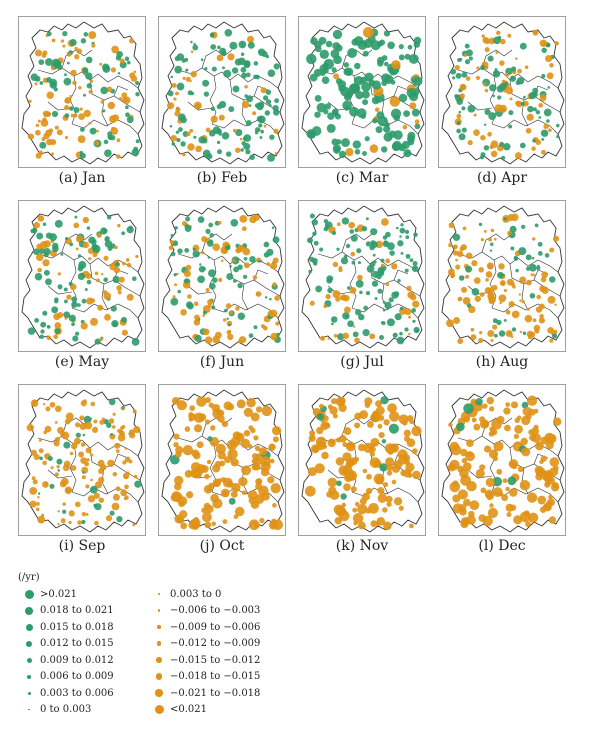  I want to click on legend-item: −0.015 to −0.012, so click(204, 660).